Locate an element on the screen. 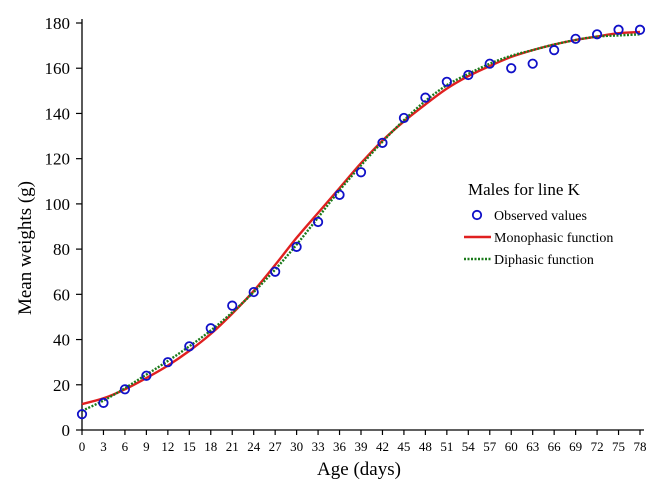 Image resolution: width=649 pixels, height=481 pixels. x-tick-label: 66 is located at coordinates (555, 446).